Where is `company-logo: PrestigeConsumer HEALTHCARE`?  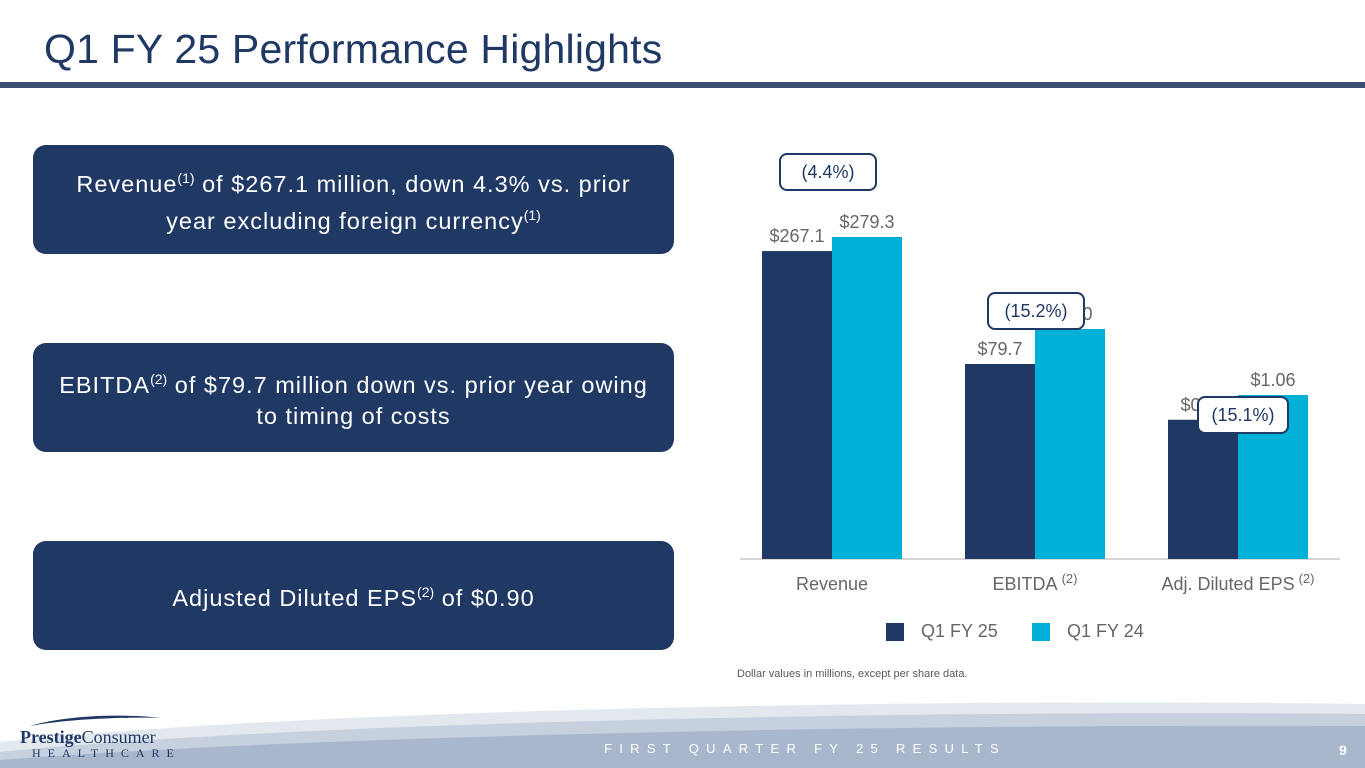 company-logo: PrestigeConsumer HEALTHCARE is located at coordinates (97, 737).